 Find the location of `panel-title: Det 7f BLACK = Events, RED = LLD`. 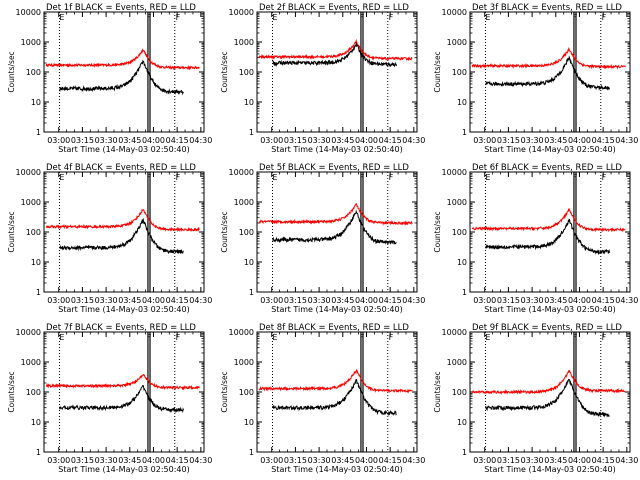

panel-title: Det 7f BLACK = Events, RED = LLD is located at coordinates (121, 328).